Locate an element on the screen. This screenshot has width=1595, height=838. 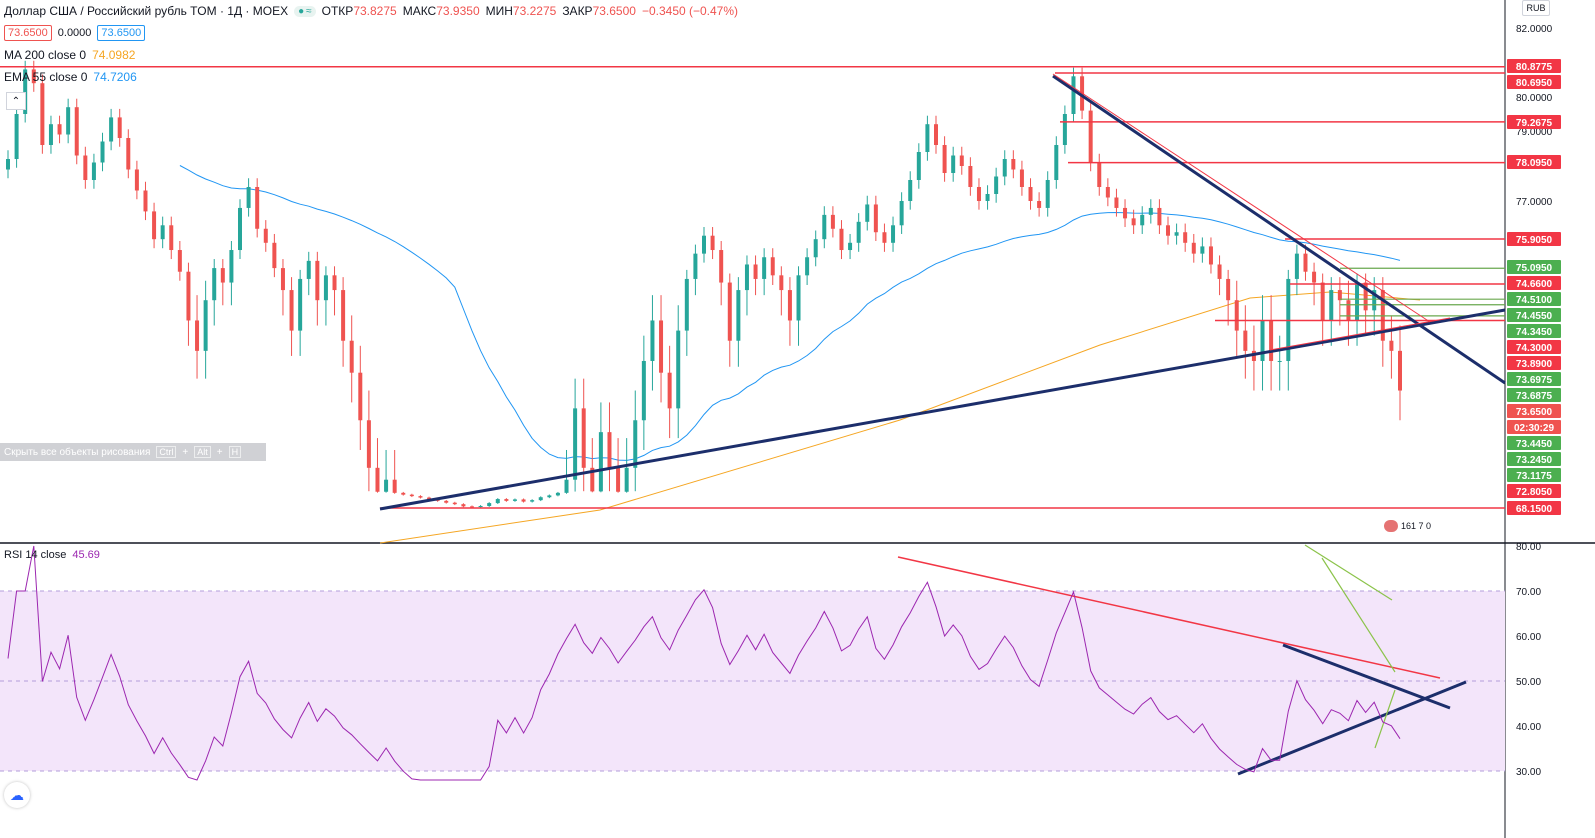
kbd-alt: Alt is located at coordinates (202, 452).